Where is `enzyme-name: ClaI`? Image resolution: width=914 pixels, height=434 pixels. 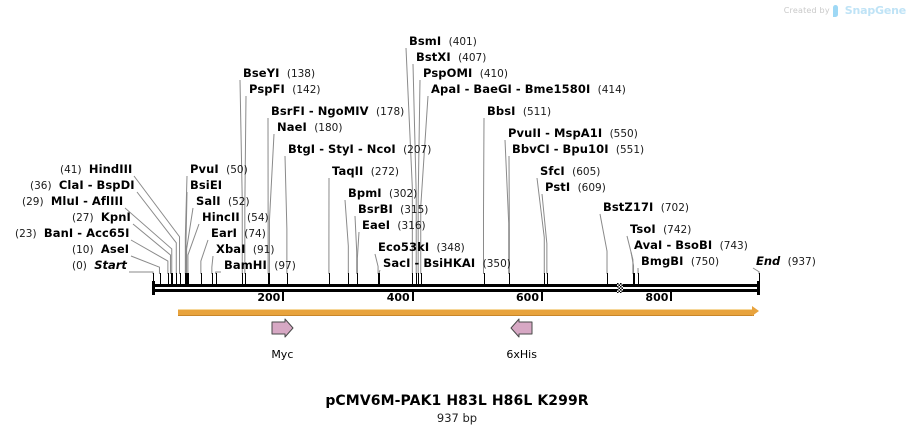
enzyme-name: ClaI is located at coordinates (71, 185).